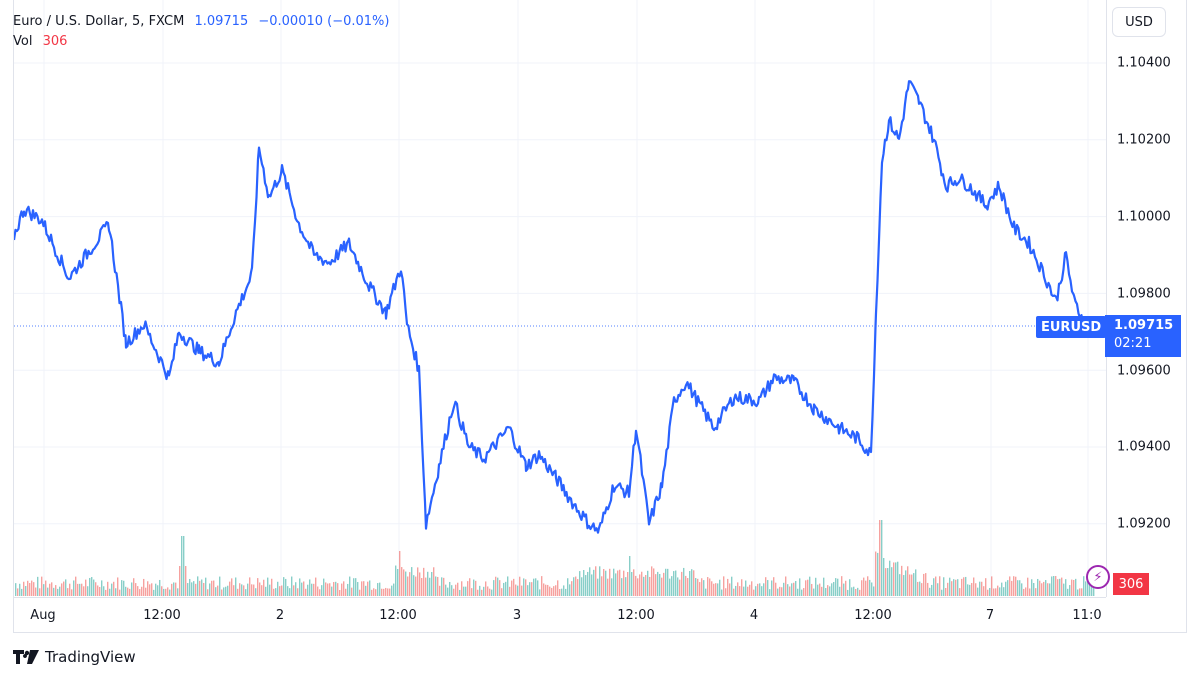  I want to click on lightning-icon: ⚡, so click(1098, 577).